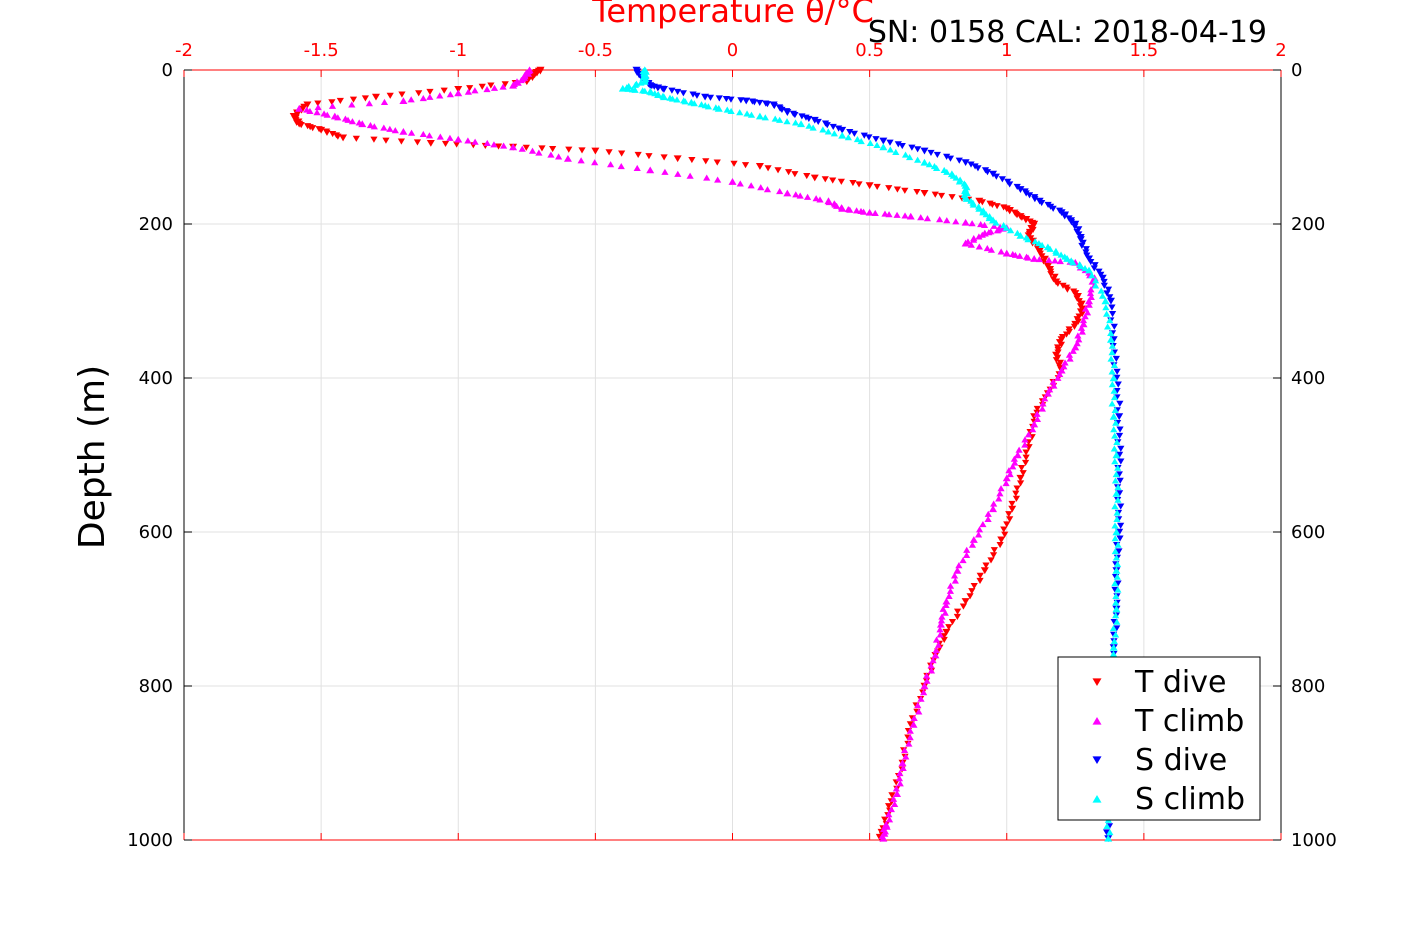  Describe the element at coordinates (1314, 840) in the screenshot. I see `y-tick-label-right: 1000` at that location.